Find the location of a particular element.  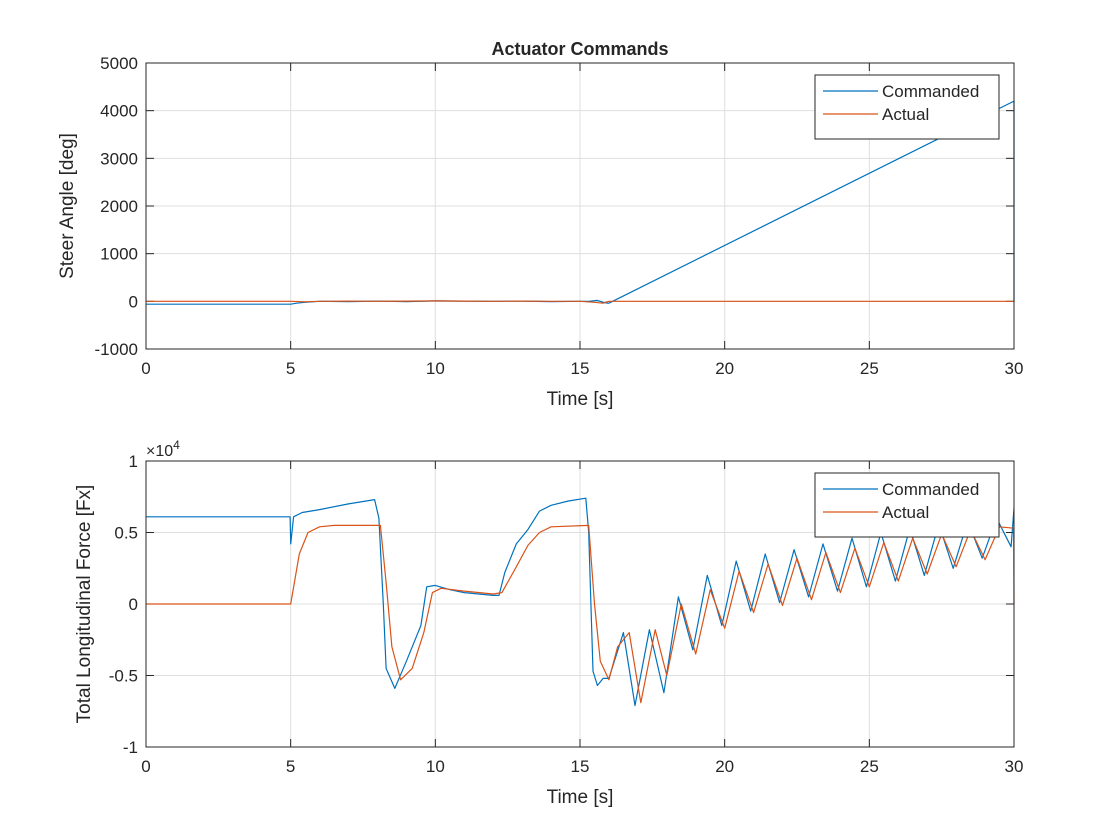

steer-legend: Commanded Actual is located at coordinates (907, 107).